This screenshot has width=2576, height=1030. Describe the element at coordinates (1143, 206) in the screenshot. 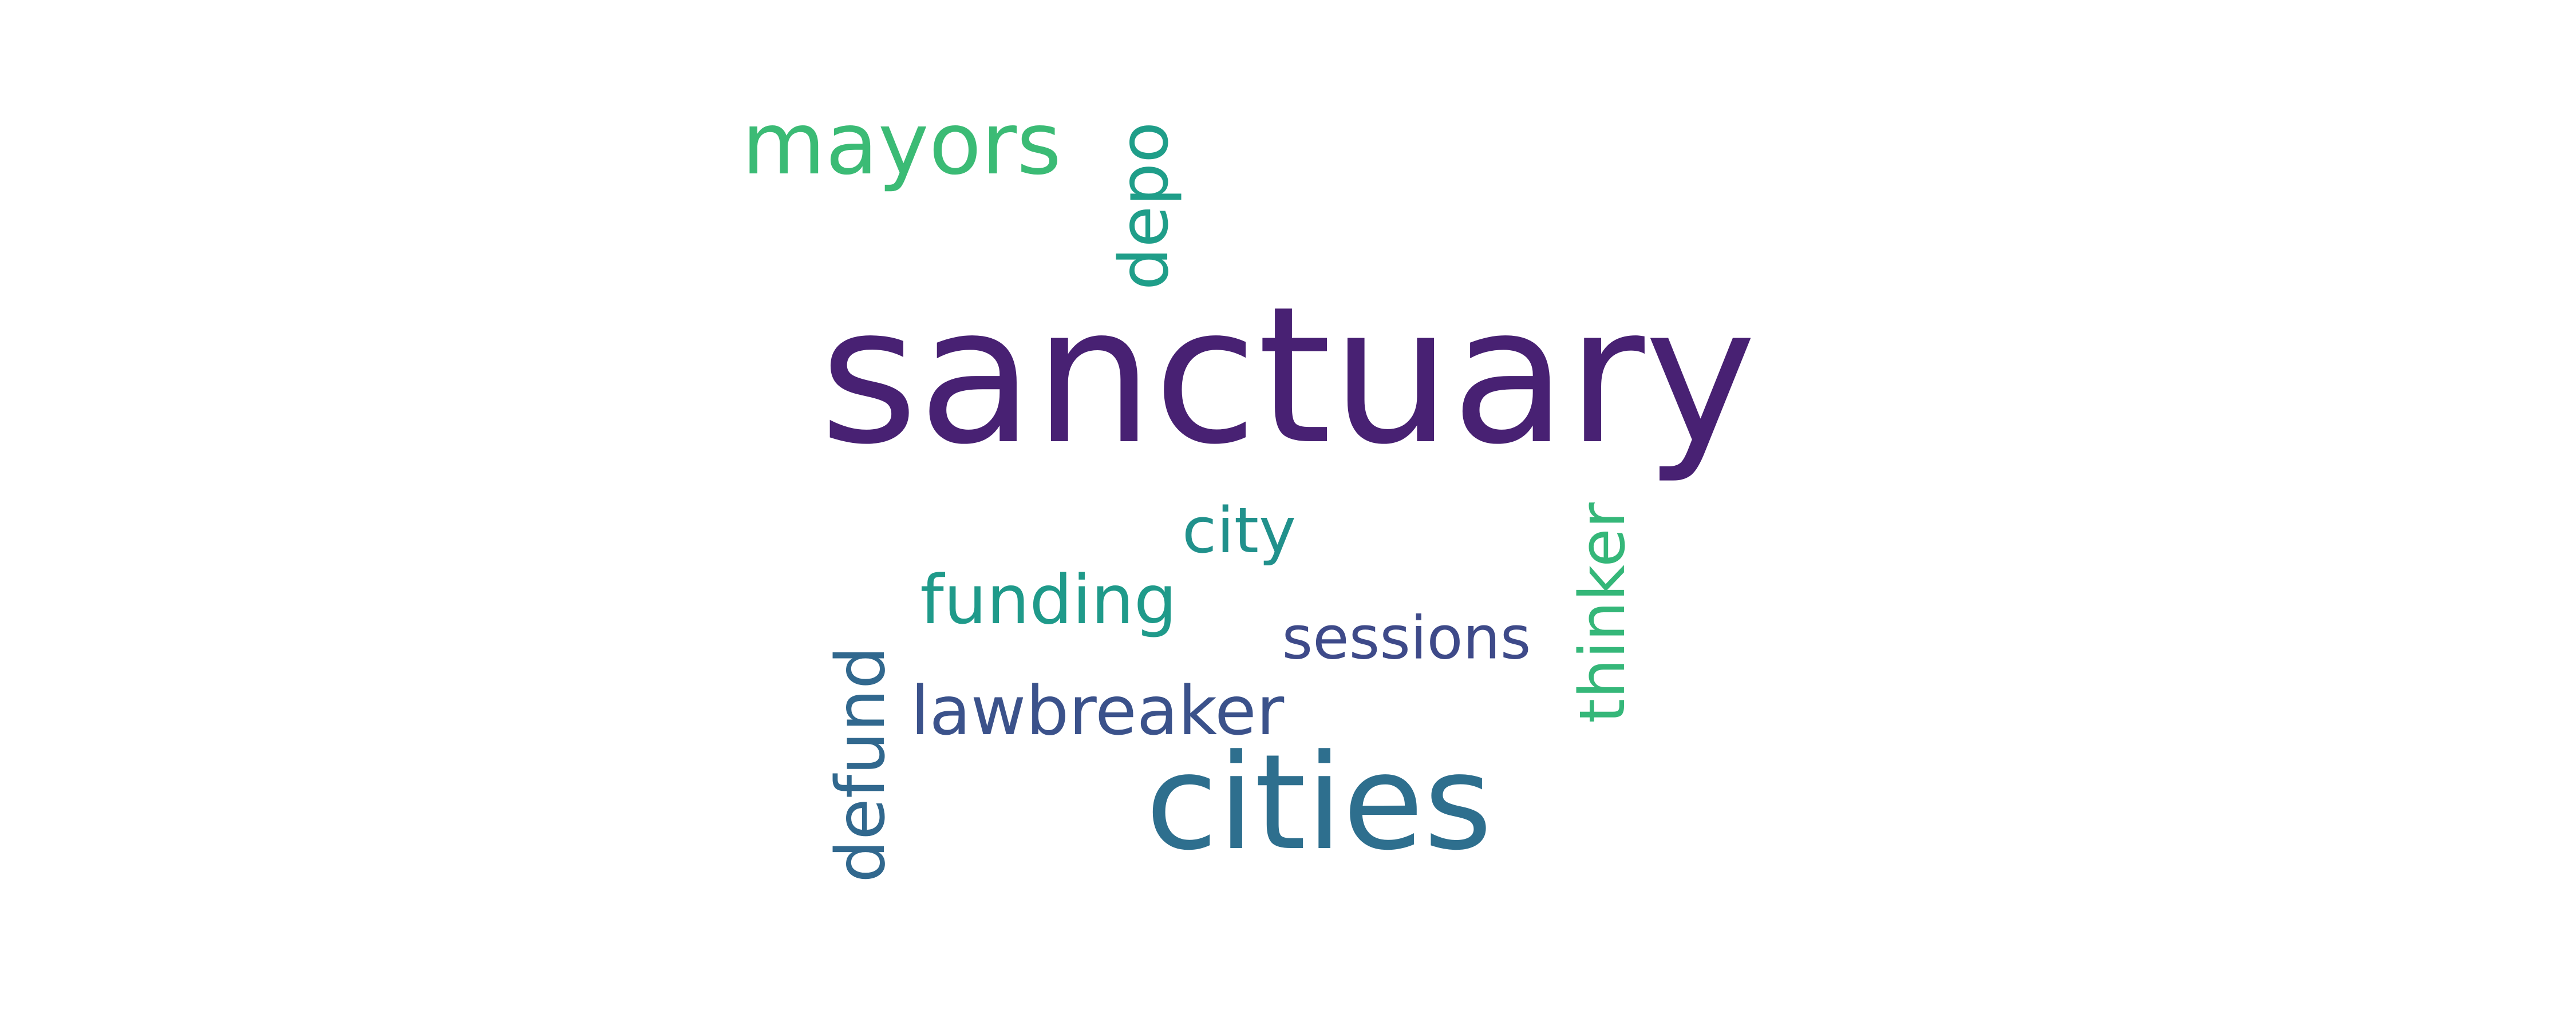

I see `word-depo: depo` at that location.